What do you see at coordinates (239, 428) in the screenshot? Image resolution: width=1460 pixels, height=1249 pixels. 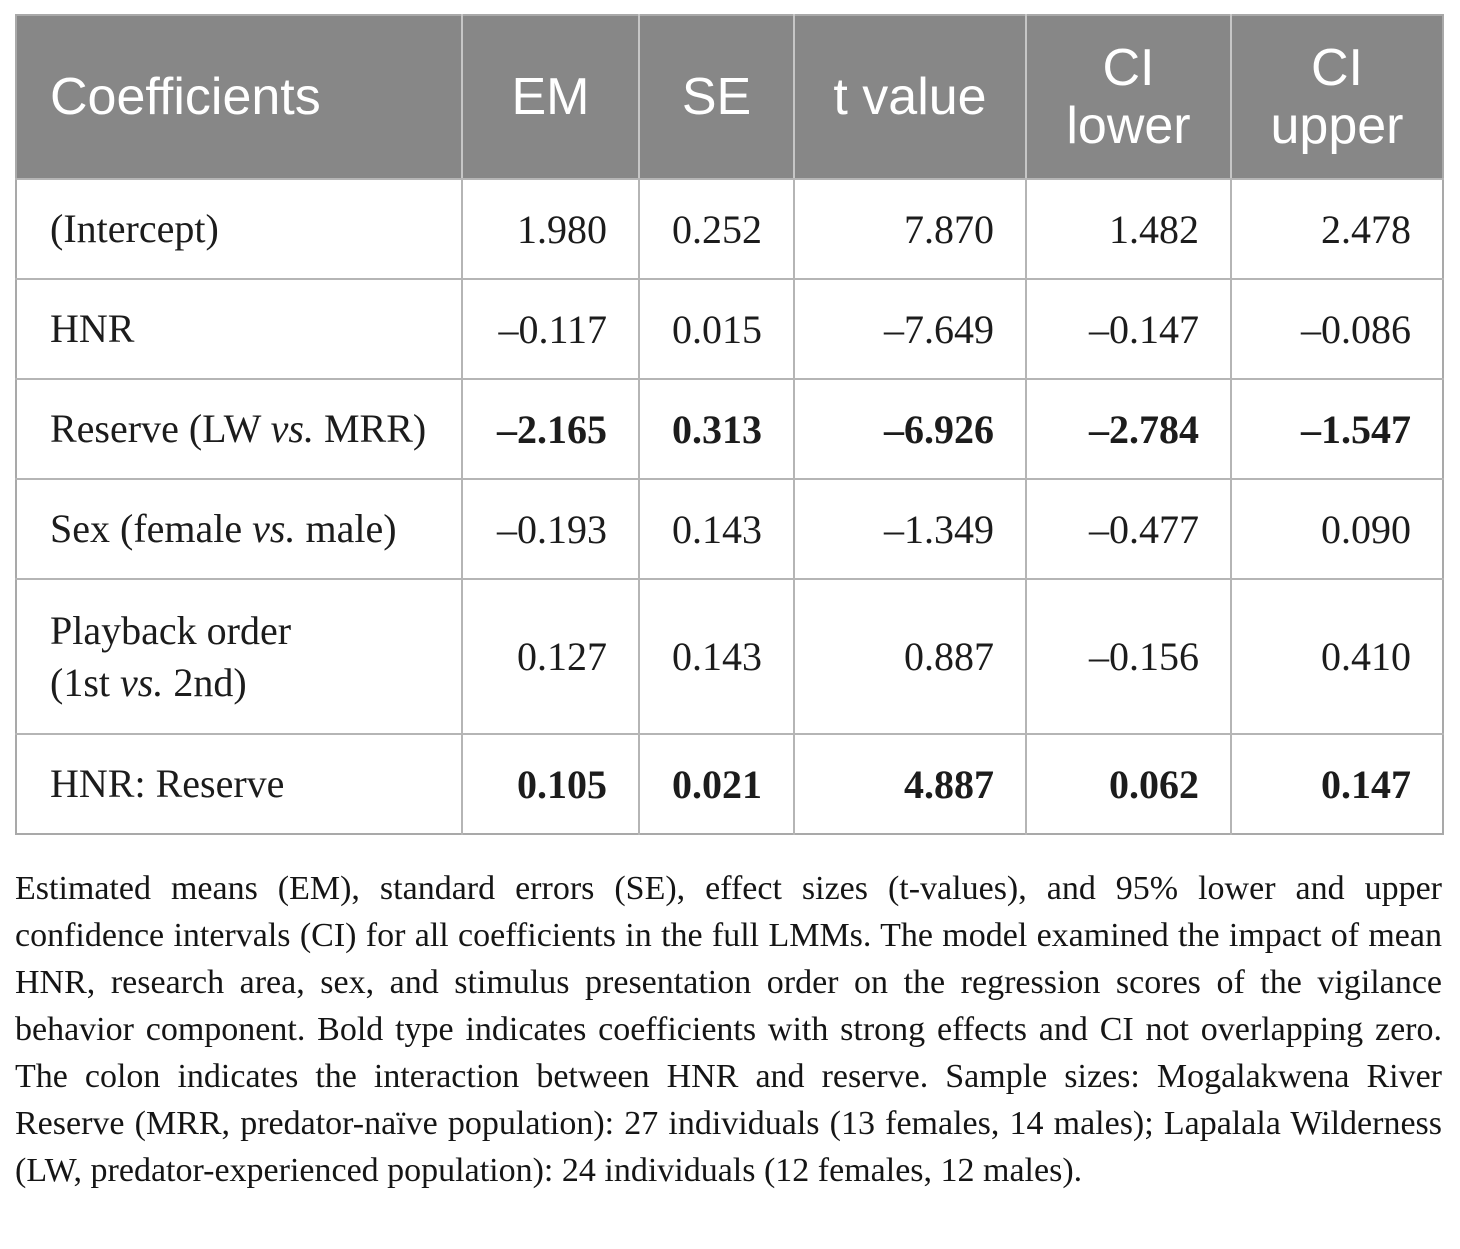 I see `coefficient-label: Reserve (LW vs. MRR)` at bounding box center [239, 428].